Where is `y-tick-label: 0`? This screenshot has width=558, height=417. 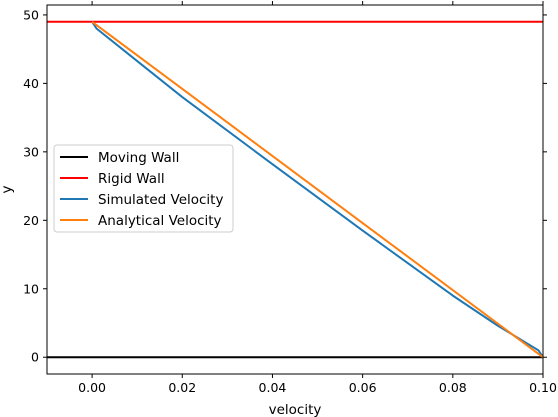
y-tick-label: 0 is located at coordinates (35, 357).